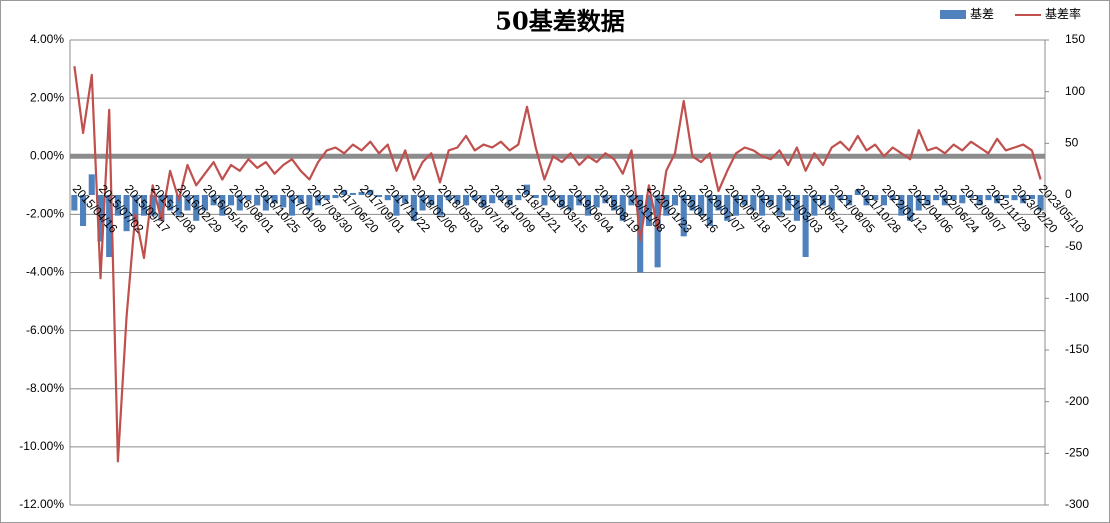 The width and height of the screenshot is (1110, 523). What do you see at coordinates (41, 504) in the screenshot?
I see `y-tick-label: -12.00%` at bounding box center [41, 504].